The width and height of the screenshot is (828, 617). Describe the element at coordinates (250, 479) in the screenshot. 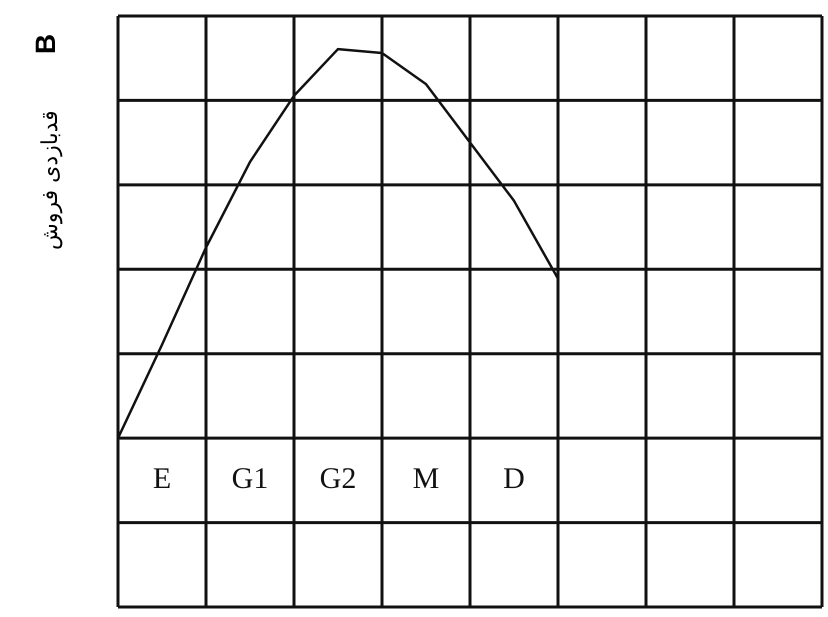

I see `x-tick-label: G1` at that location.